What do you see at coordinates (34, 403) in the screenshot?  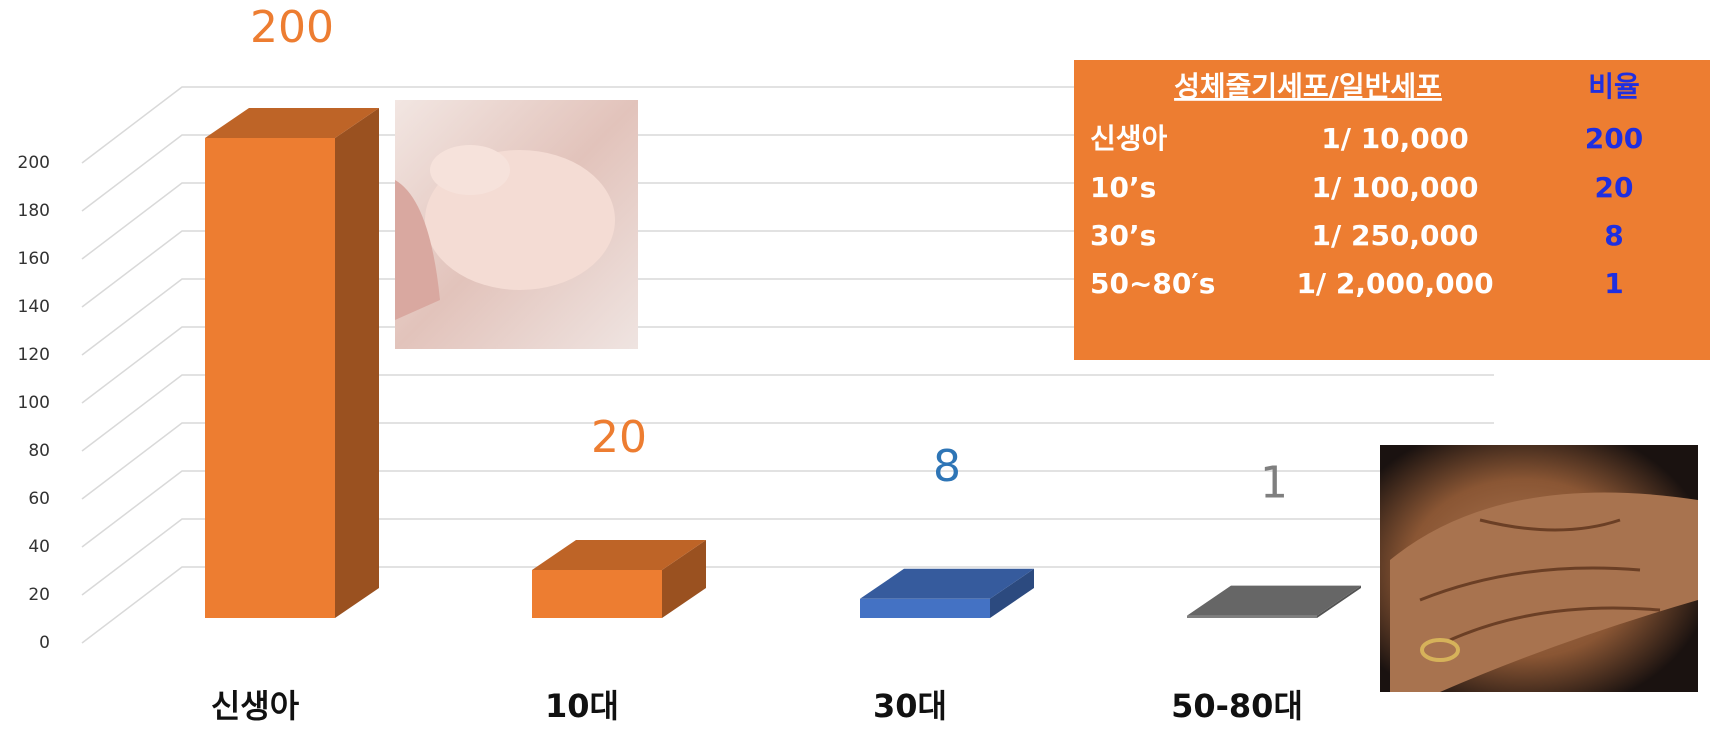 I see `y-tick-label: 100` at bounding box center [34, 403].